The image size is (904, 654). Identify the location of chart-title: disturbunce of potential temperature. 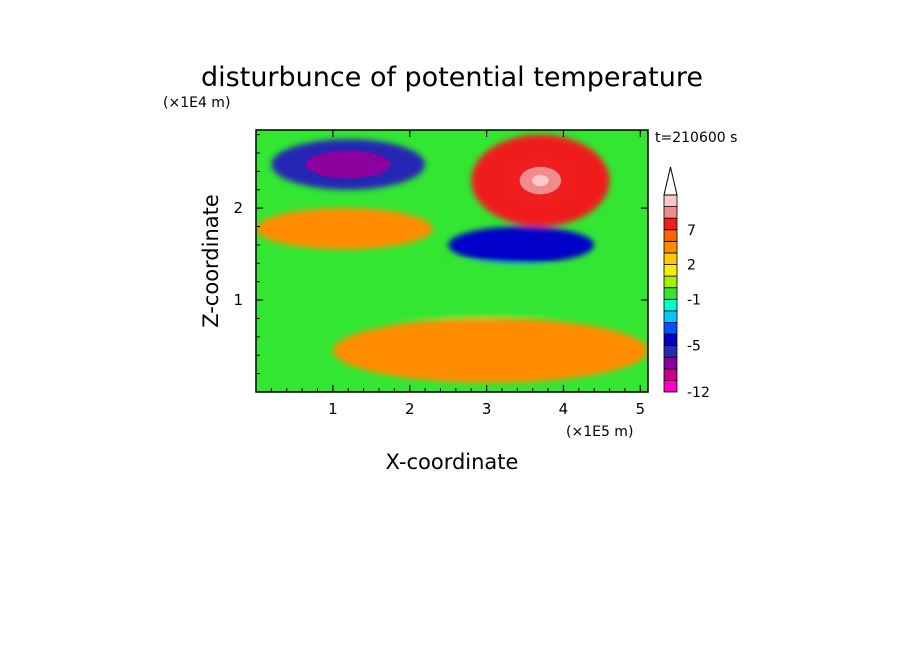
(452, 77).